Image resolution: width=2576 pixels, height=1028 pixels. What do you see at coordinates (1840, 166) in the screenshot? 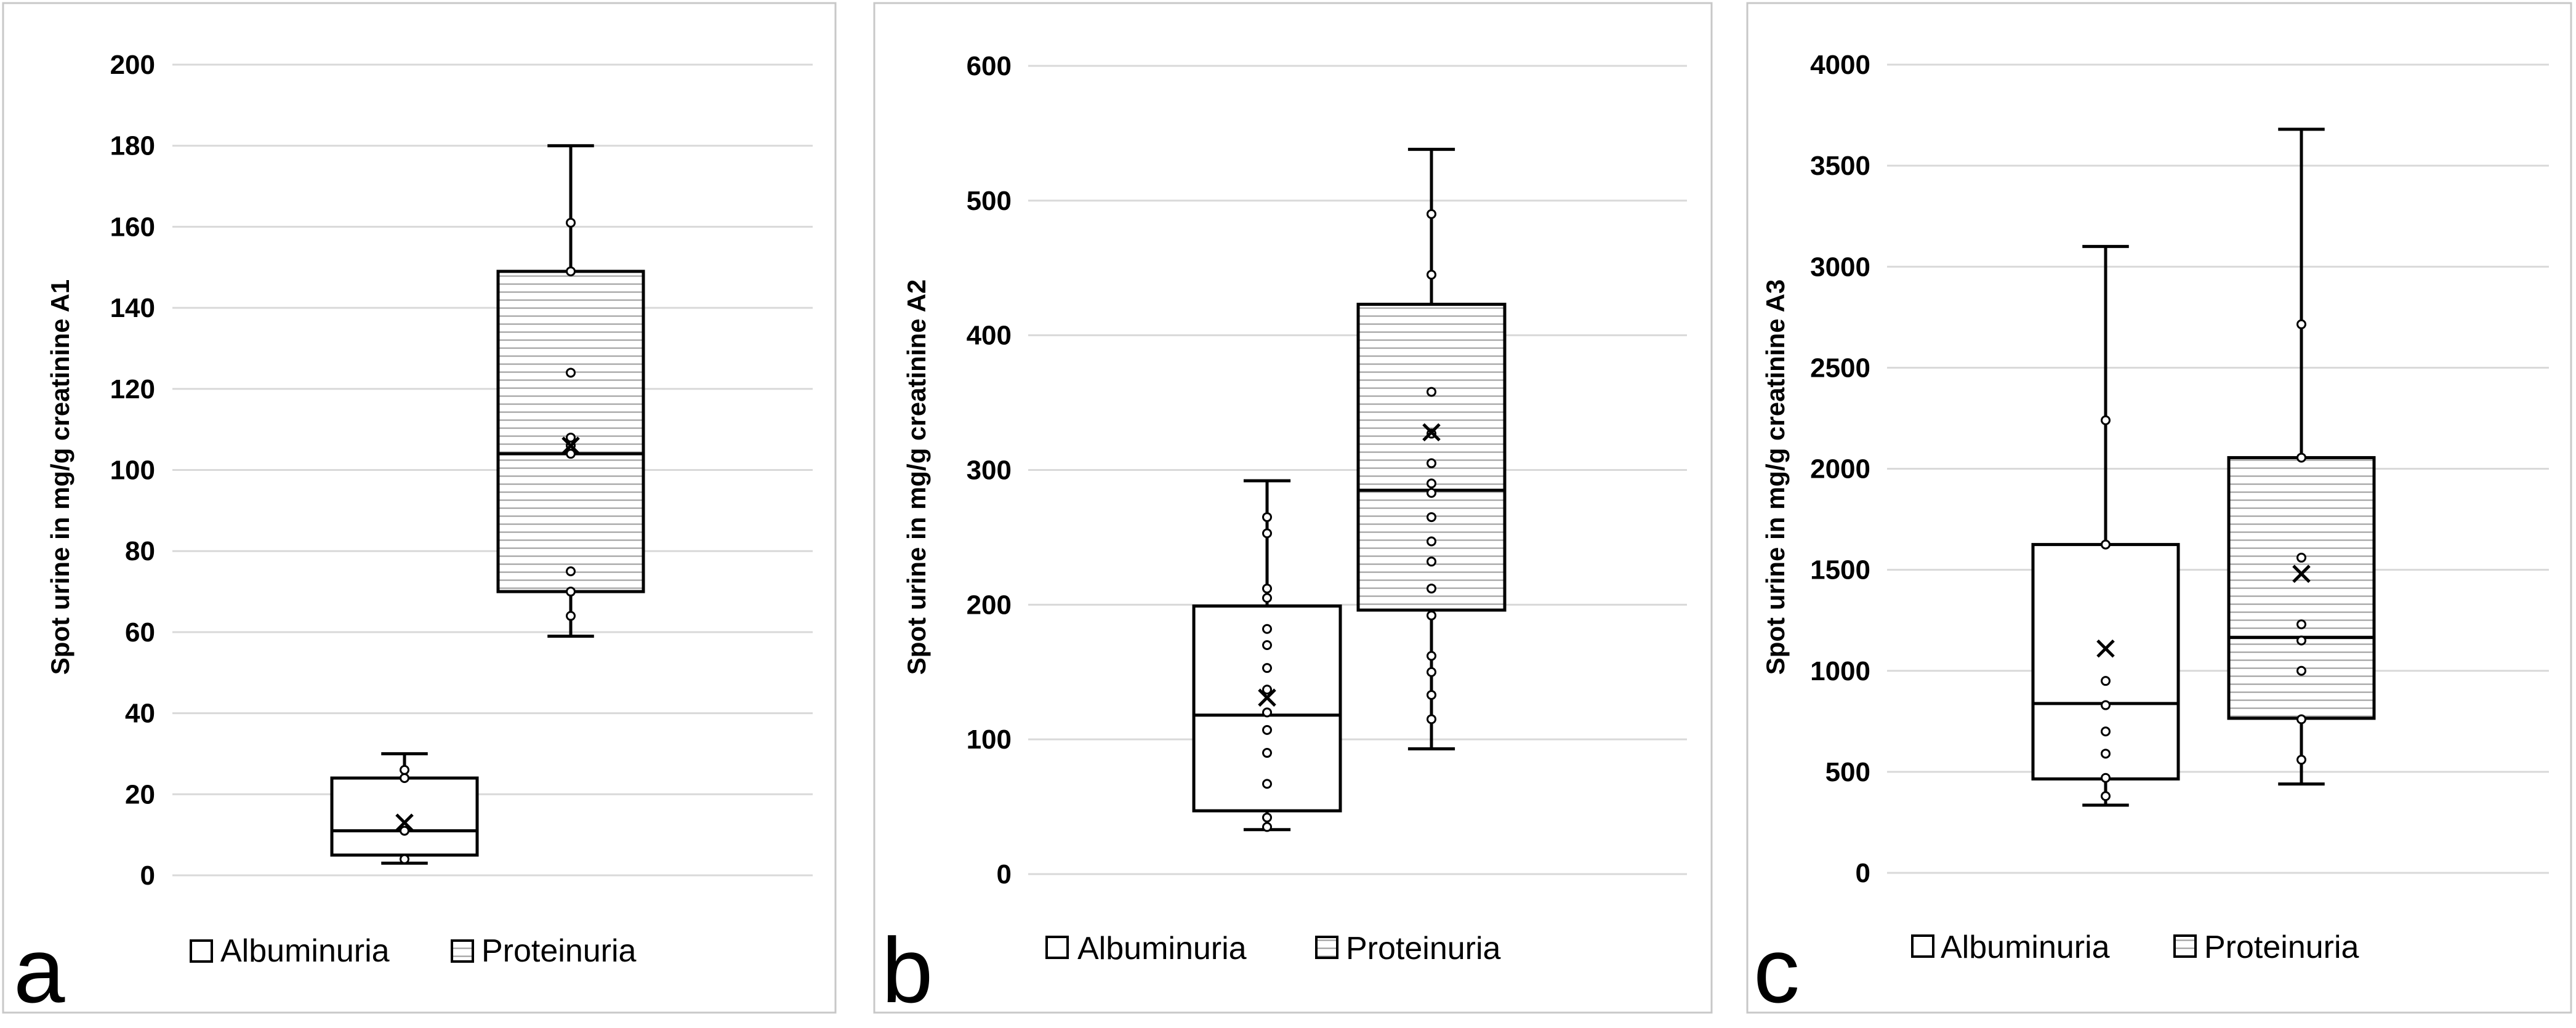
I see `y-tick-label: 3500` at bounding box center [1840, 166].